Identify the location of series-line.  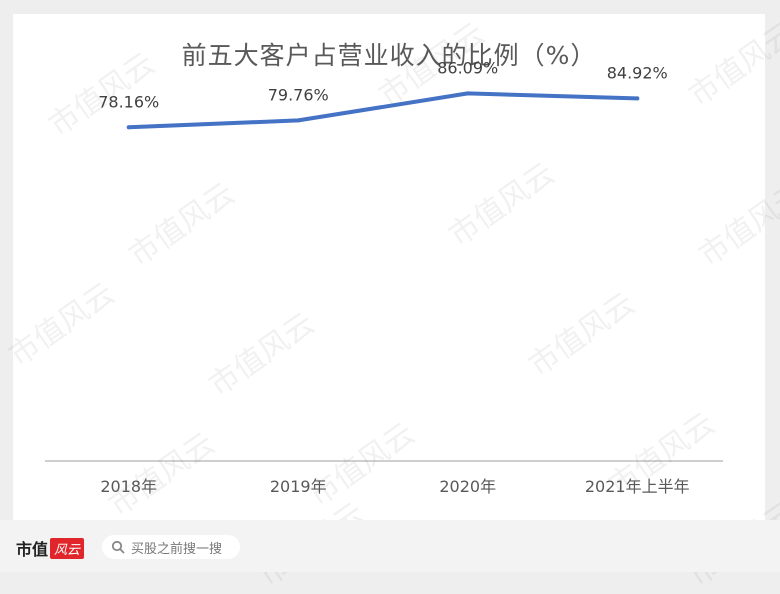
(383, 110).